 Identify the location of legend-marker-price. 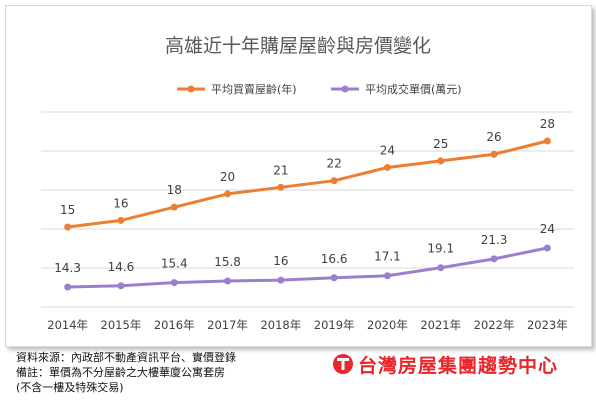
(345, 89).